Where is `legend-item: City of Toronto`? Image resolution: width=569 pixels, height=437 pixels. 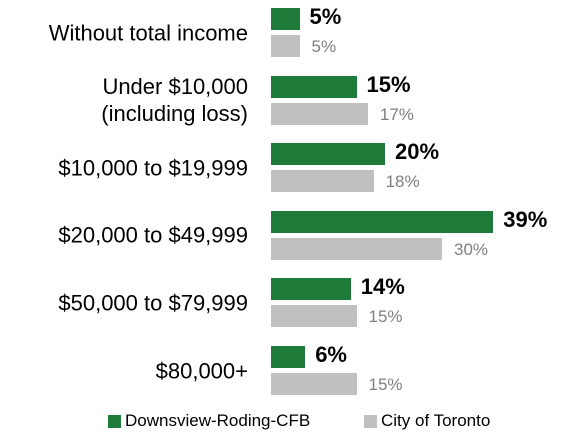
legend-item: City of Toronto is located at coordinates (427, 421).